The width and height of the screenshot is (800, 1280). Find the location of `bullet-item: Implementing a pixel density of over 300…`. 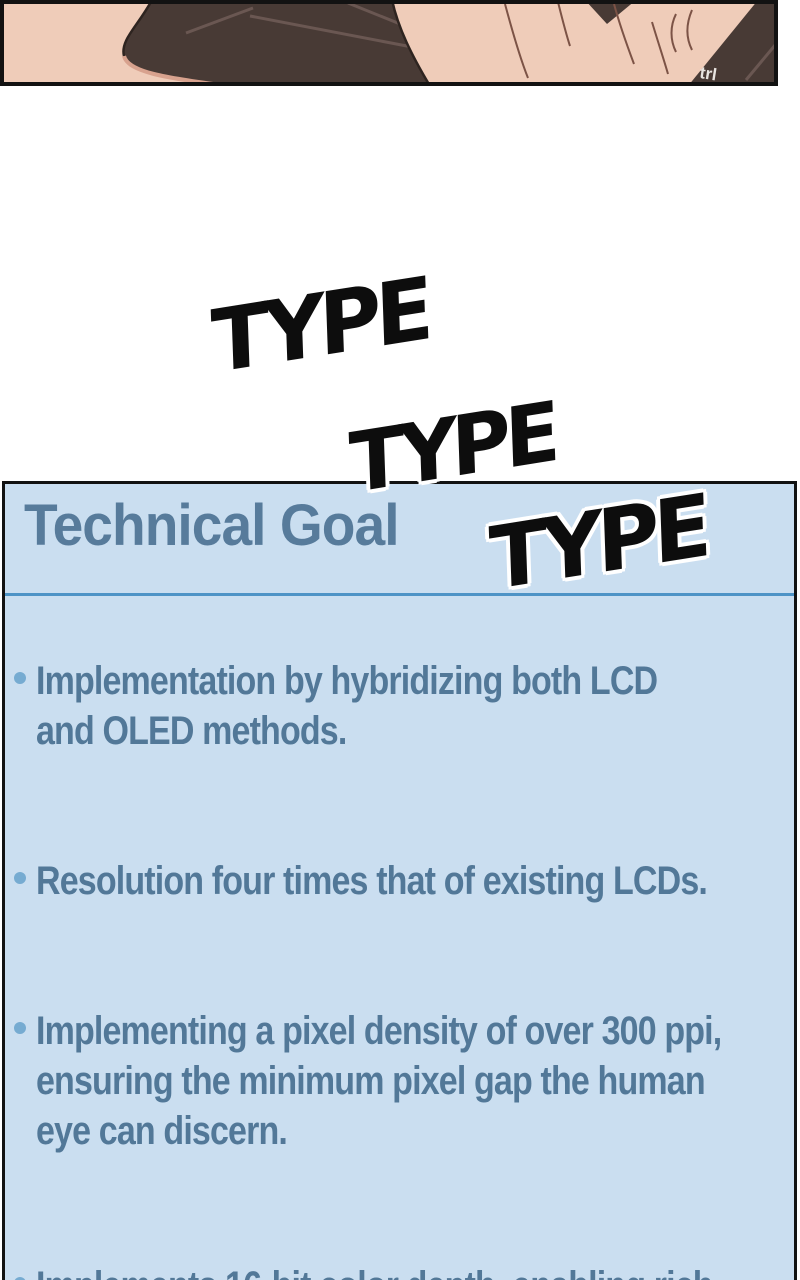

bullet-item: Implementing a pixel density of over 300… is located at coordinates (404, 1081).